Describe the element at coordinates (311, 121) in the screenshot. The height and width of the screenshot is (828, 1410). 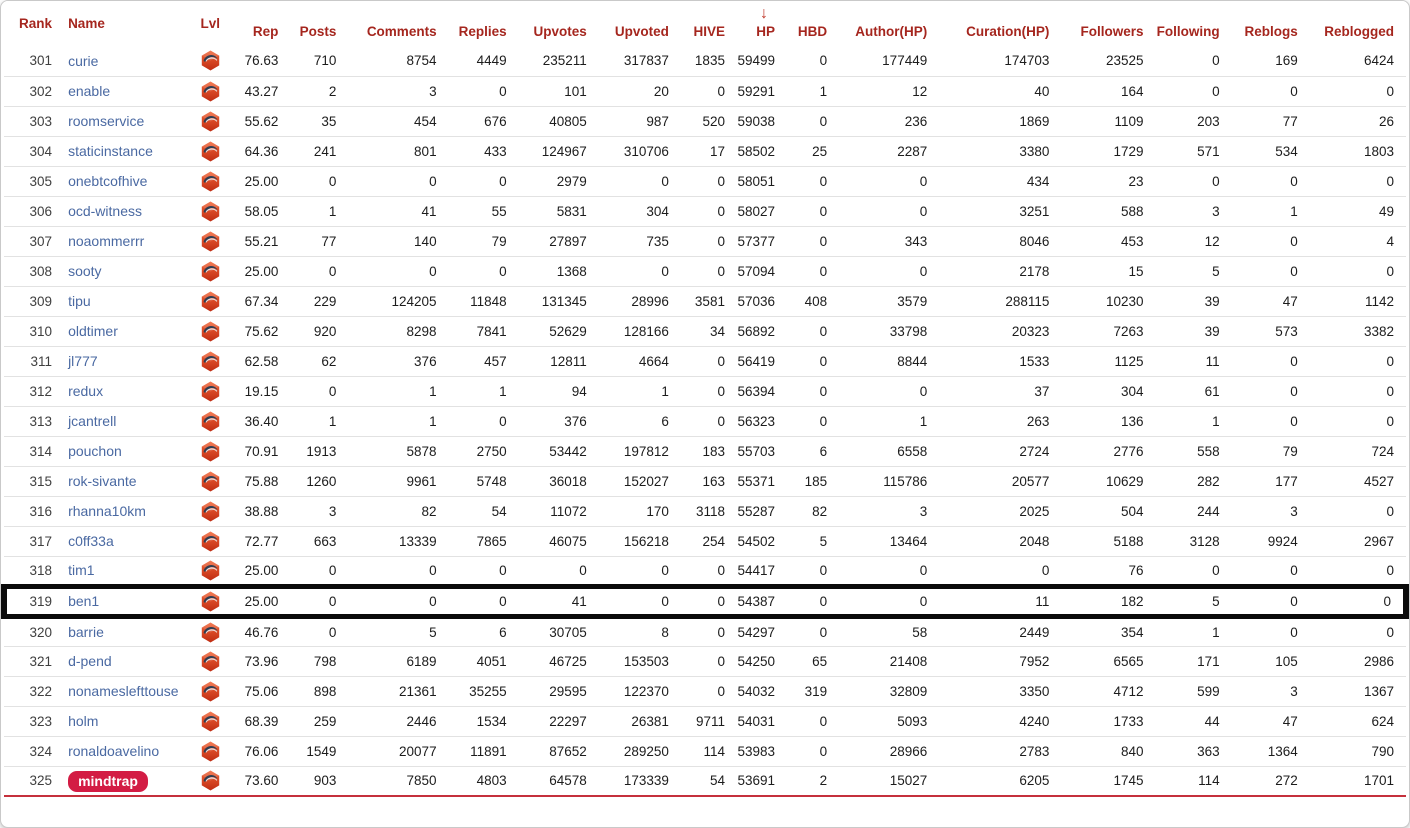
I see `cell-posts: 35` at that location.